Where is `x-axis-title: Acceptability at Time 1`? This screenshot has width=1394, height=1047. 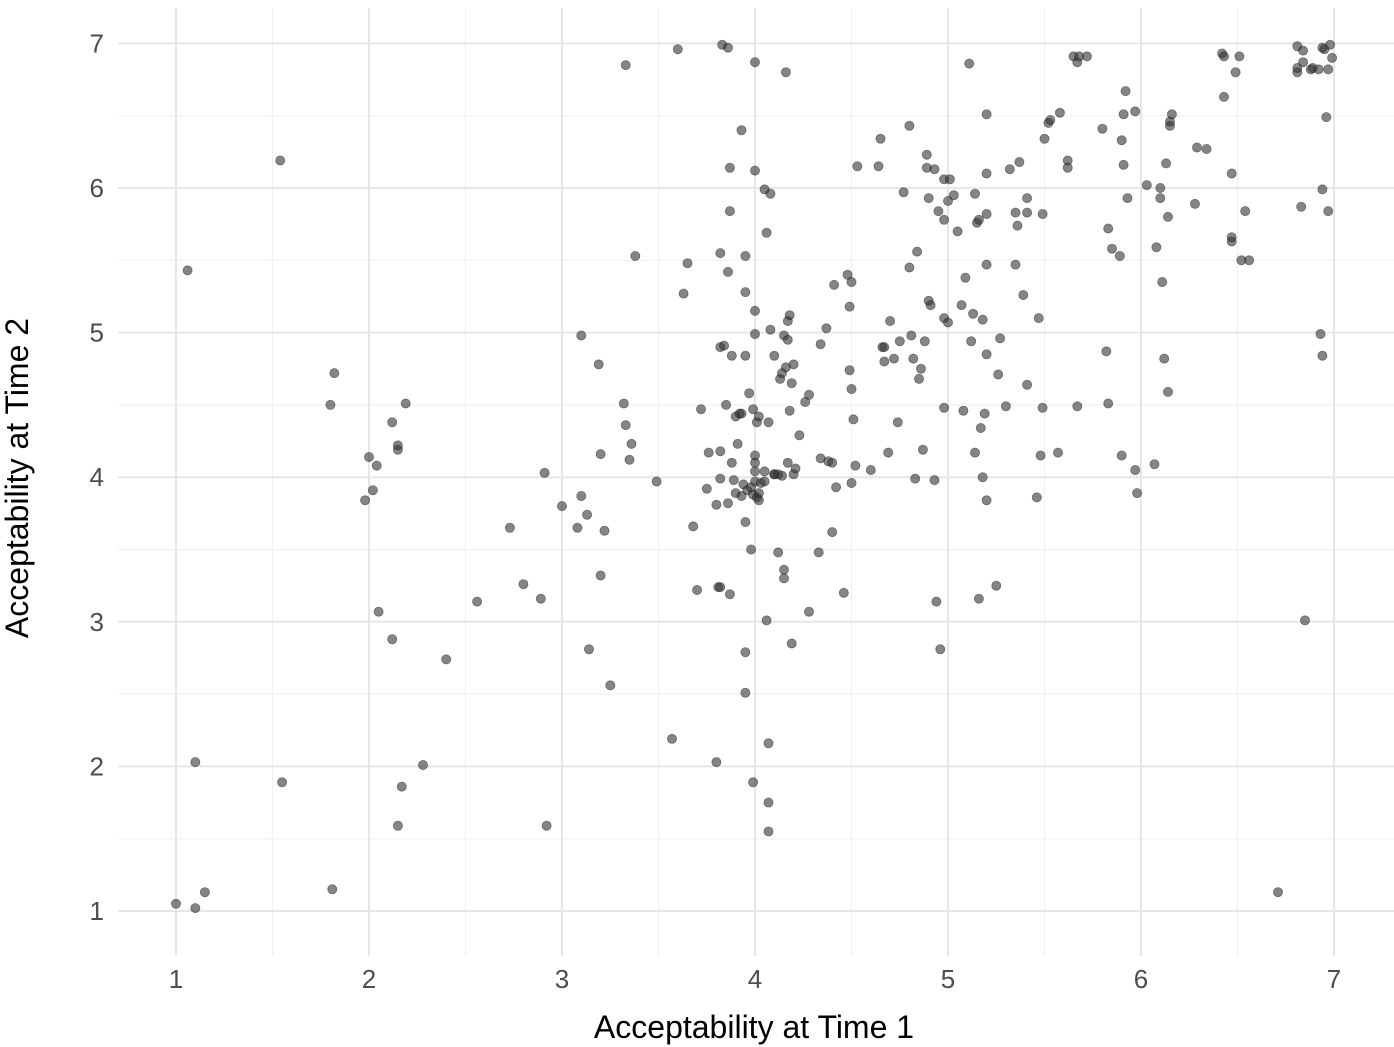
x-axis-title: Acceptability at Time 1 is located at coordinates (754, 1027).